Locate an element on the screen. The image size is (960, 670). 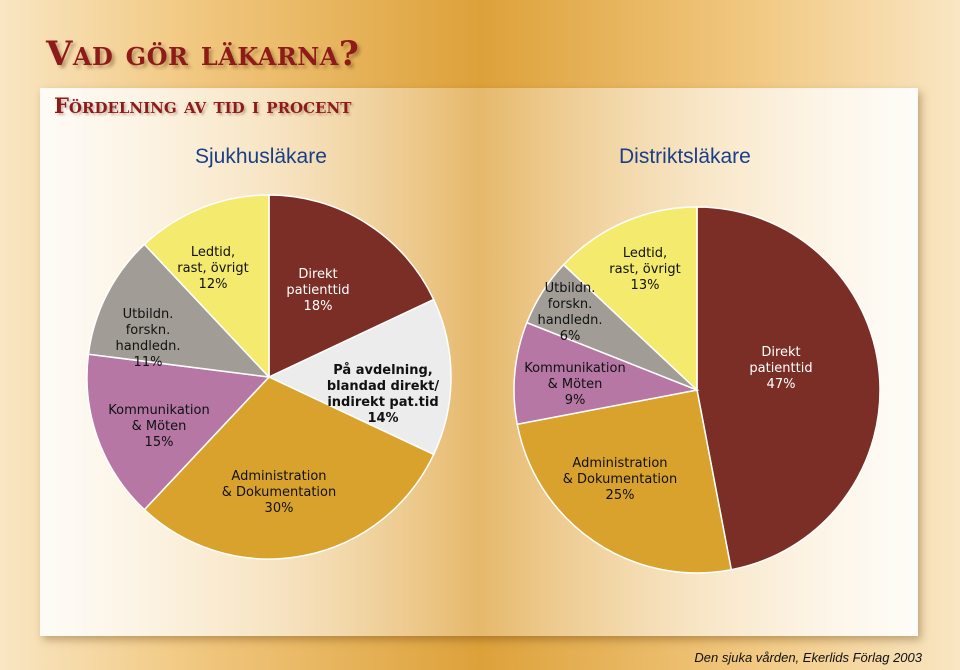
pie-slice-distriktslakare-administration-dokumentation is located at coordinates (624, 481).